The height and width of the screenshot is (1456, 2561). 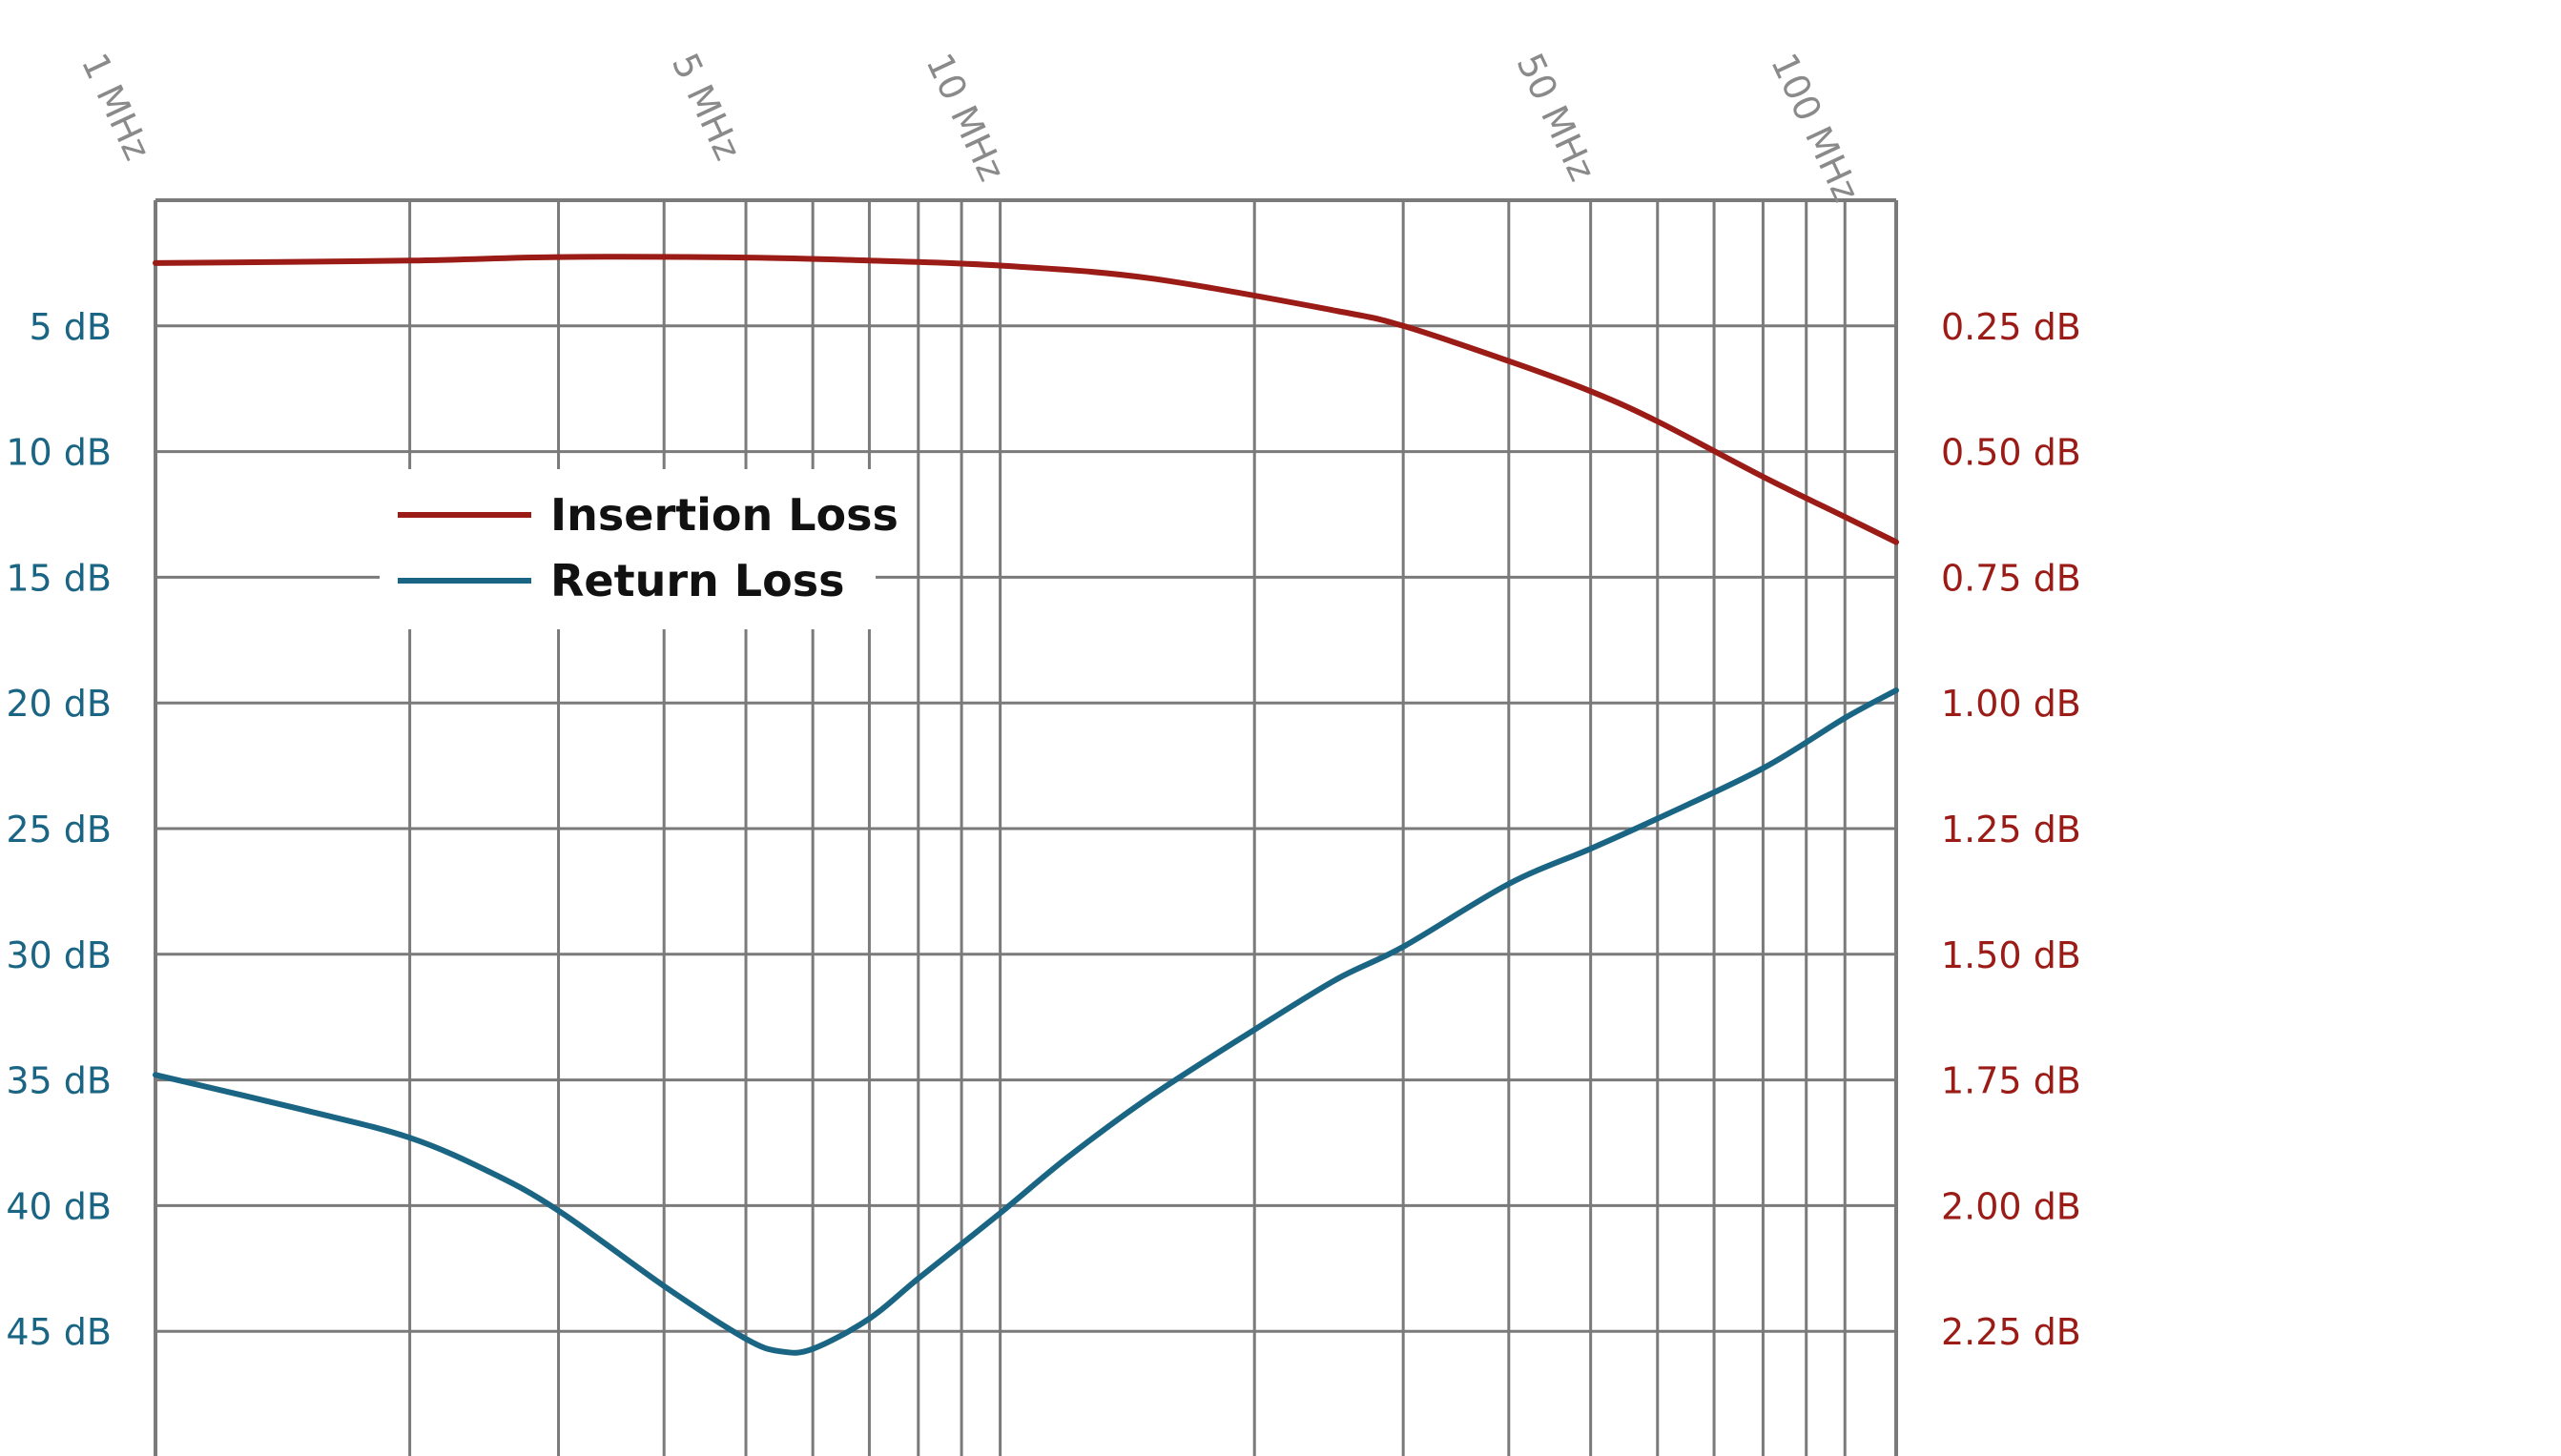 What do you see at coordinates (724, 515) in the screenshot?
I see `legend-label: Insertion Loss` at bounding box center [724, 515].